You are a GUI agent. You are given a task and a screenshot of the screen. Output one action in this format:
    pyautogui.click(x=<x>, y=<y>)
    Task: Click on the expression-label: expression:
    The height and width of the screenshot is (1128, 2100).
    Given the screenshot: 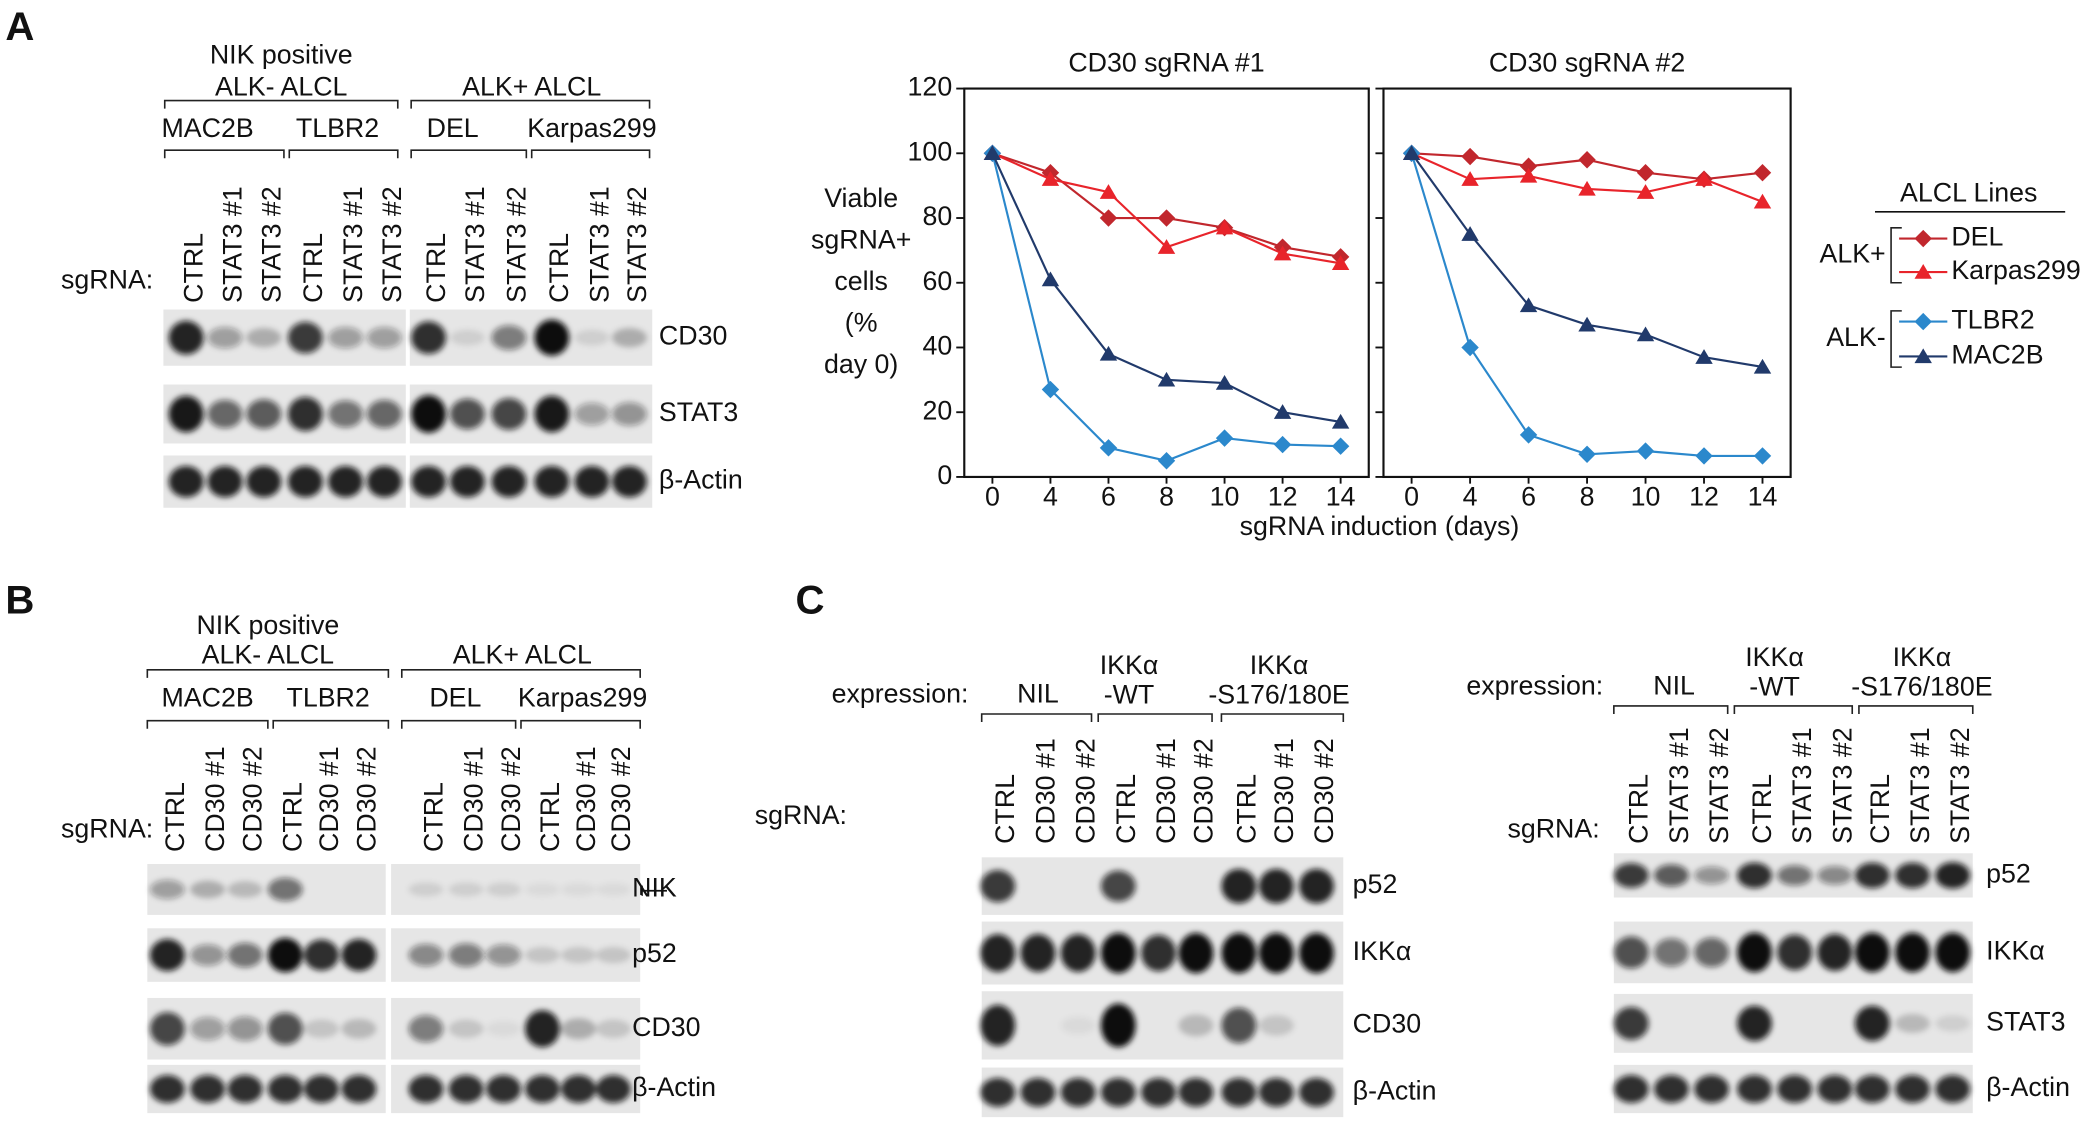 What is the action you would take?
    pyautogui.click(x=900, y=693)
    